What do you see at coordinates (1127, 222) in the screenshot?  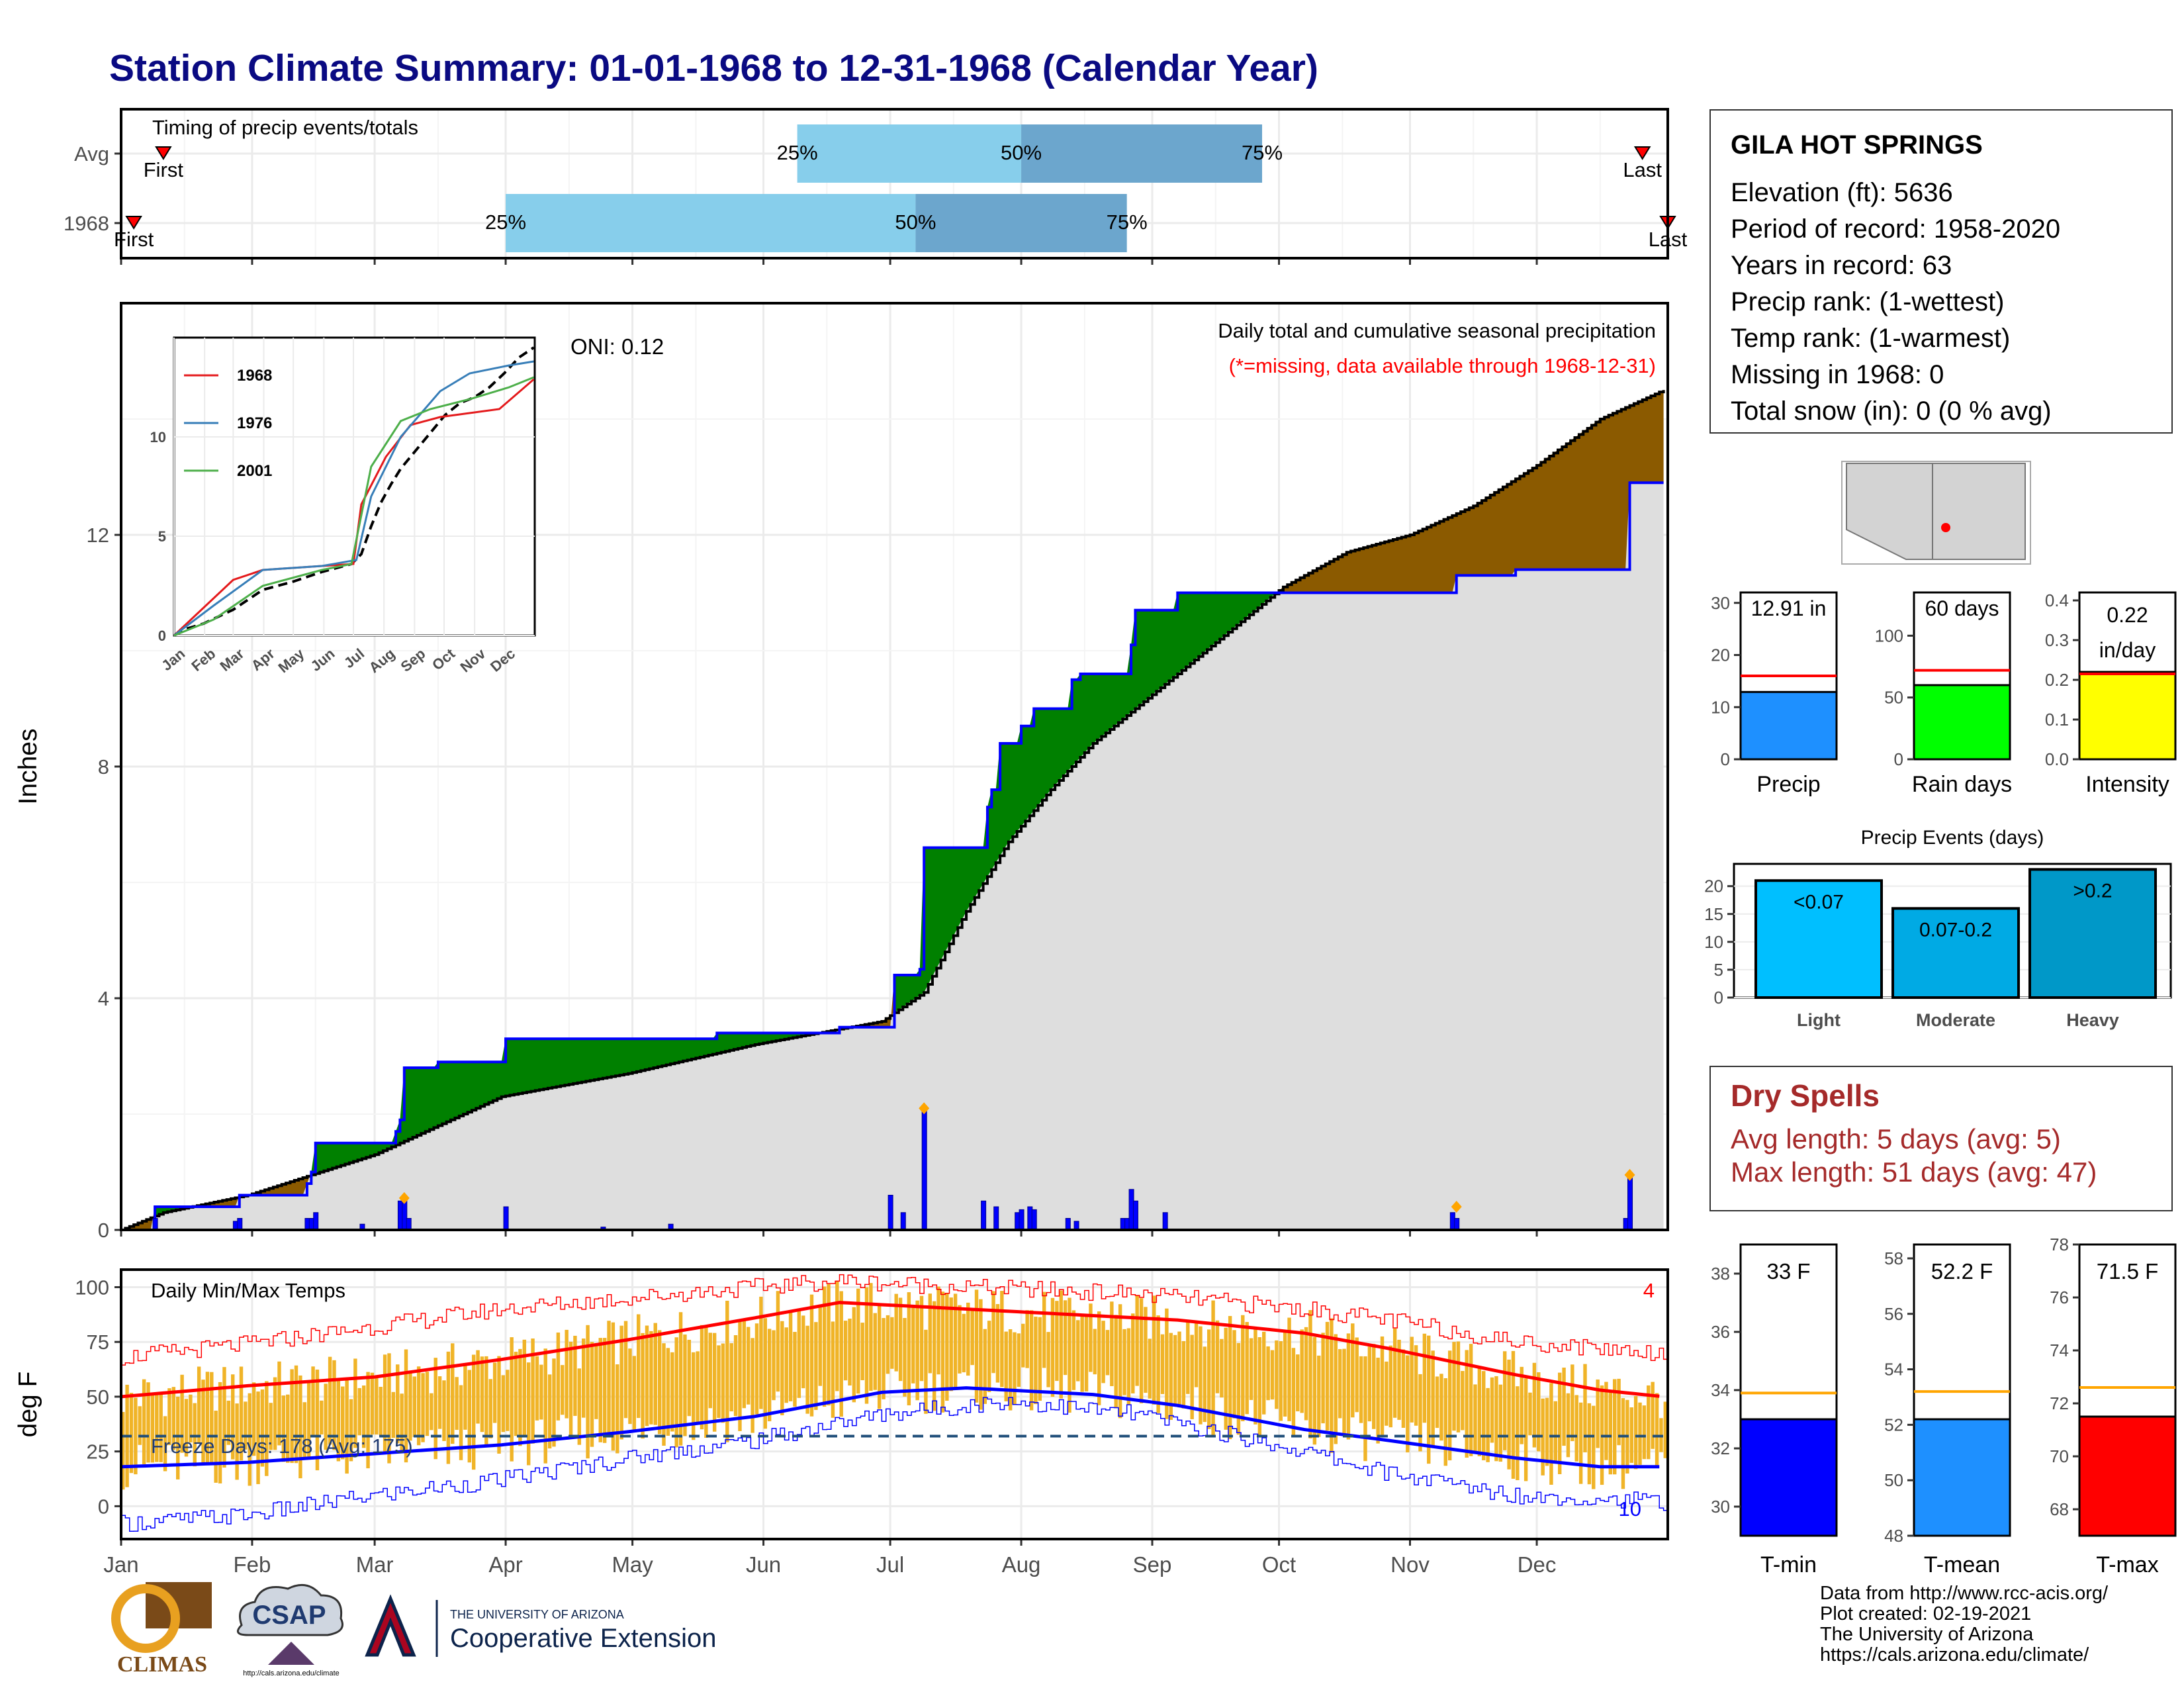 I see `timing-quartile-label: 75%` at bounding box center [1127, 222].